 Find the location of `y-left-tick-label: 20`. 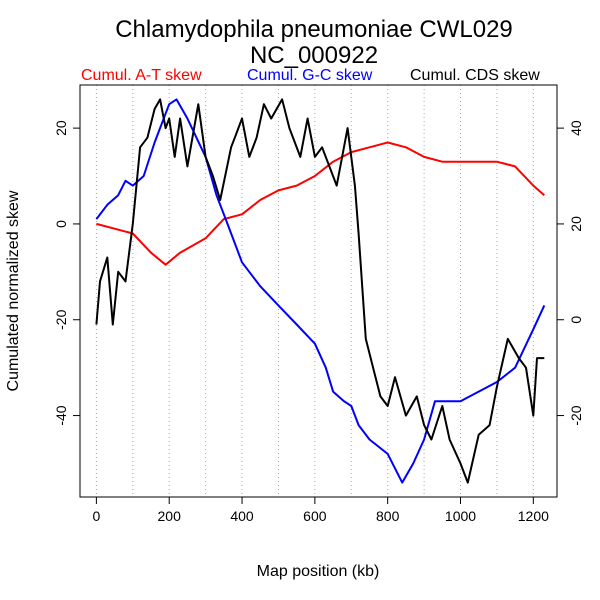

y-left-tick-label: 20 is located at coordinates (61, 128).